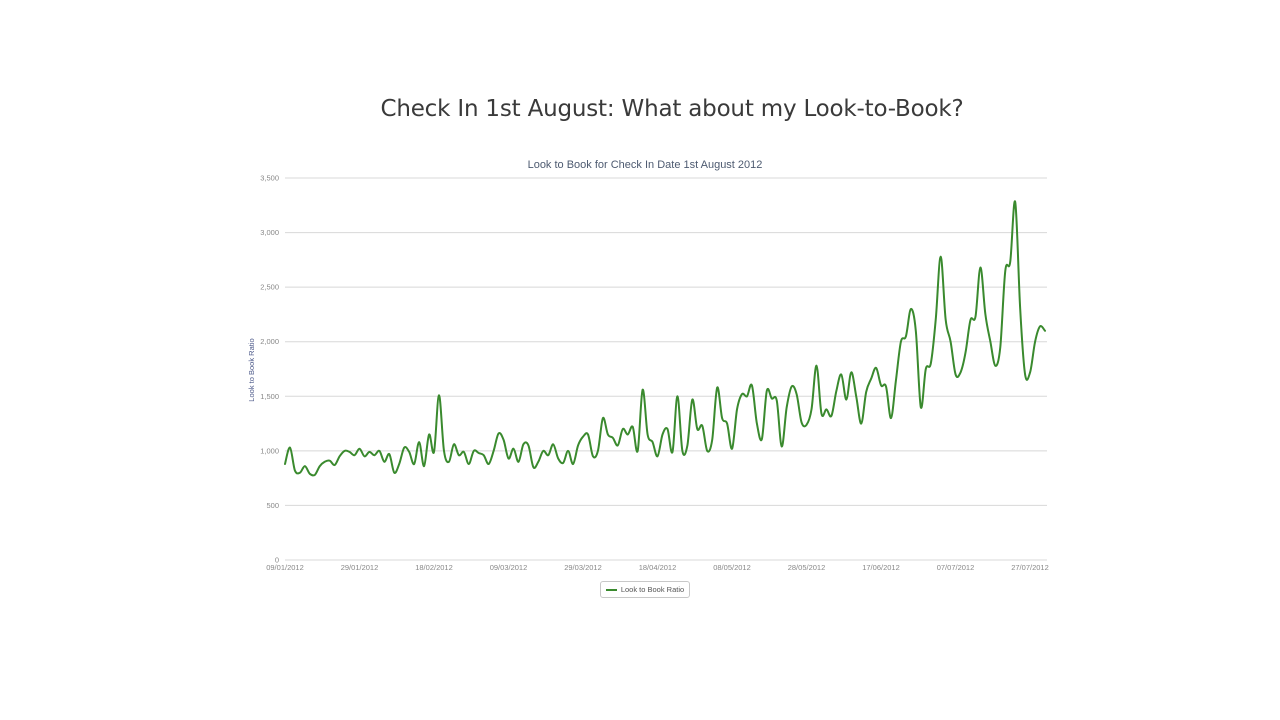  I want to click on x-tick-label: 18/02/2012, so click(434, 567).